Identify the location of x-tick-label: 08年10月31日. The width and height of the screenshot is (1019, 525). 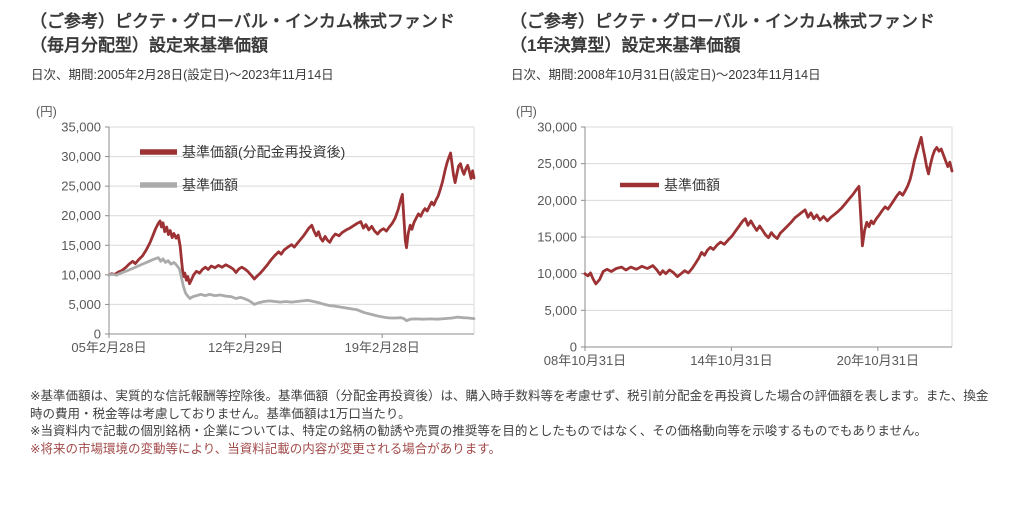
(585, 360).